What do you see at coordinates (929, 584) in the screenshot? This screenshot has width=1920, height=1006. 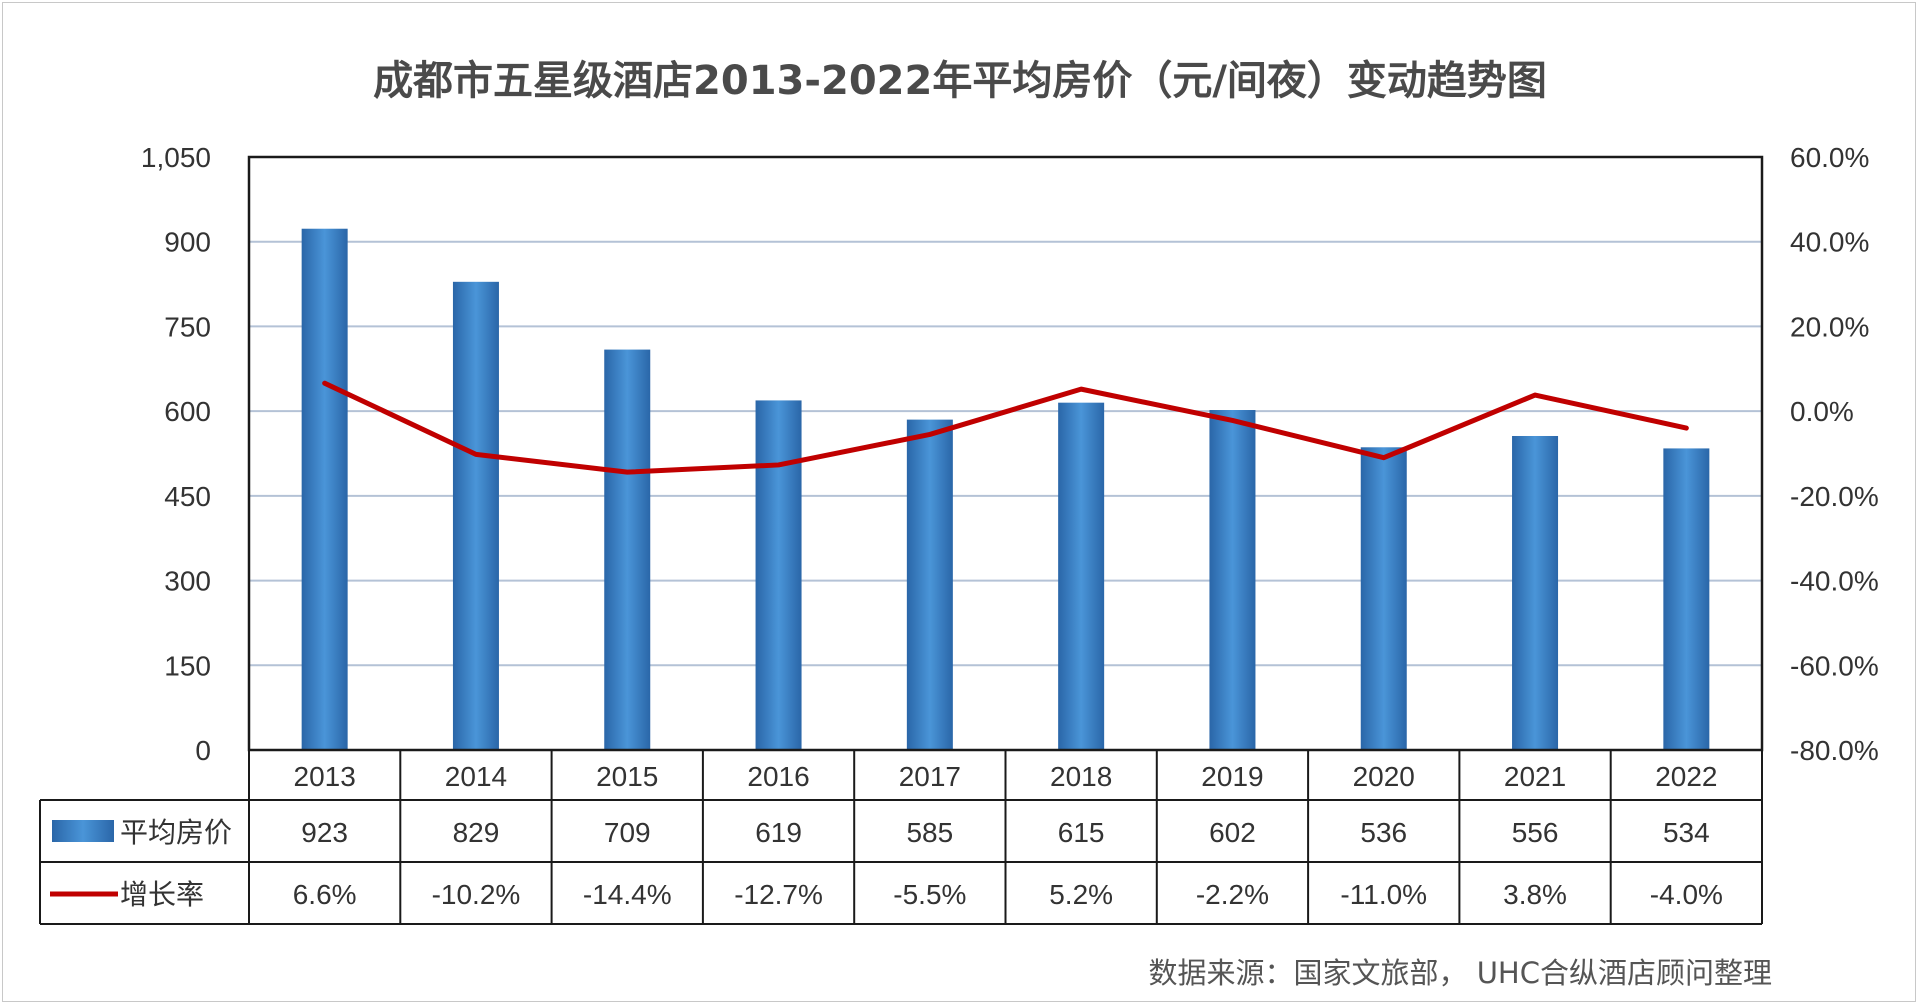 I see `bar-2017` at bounding box center [929, 584].